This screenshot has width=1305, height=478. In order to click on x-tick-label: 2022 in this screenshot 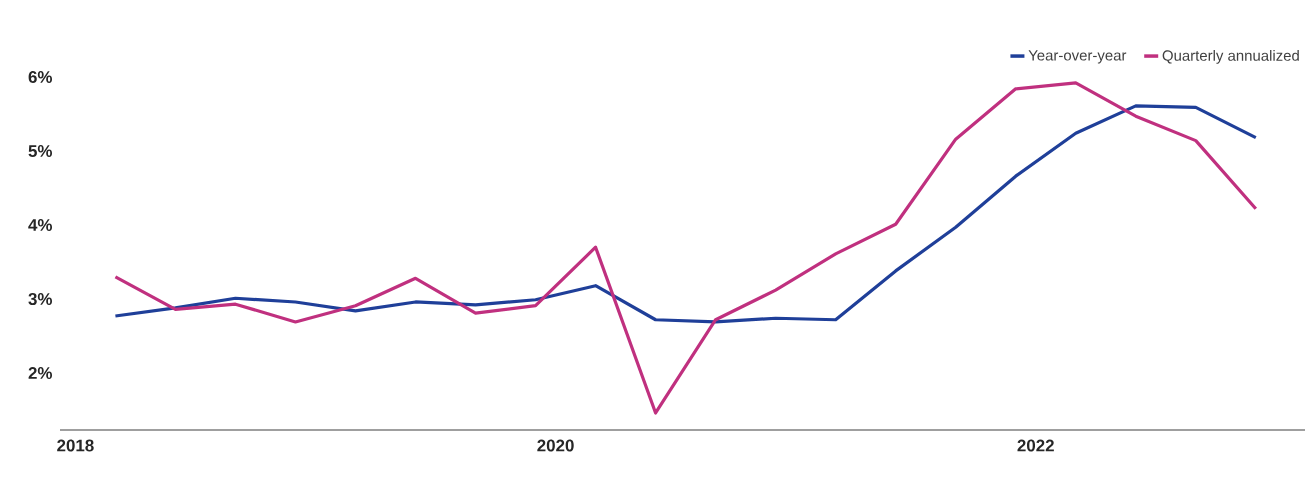, I will do `click(1035, 445)`.